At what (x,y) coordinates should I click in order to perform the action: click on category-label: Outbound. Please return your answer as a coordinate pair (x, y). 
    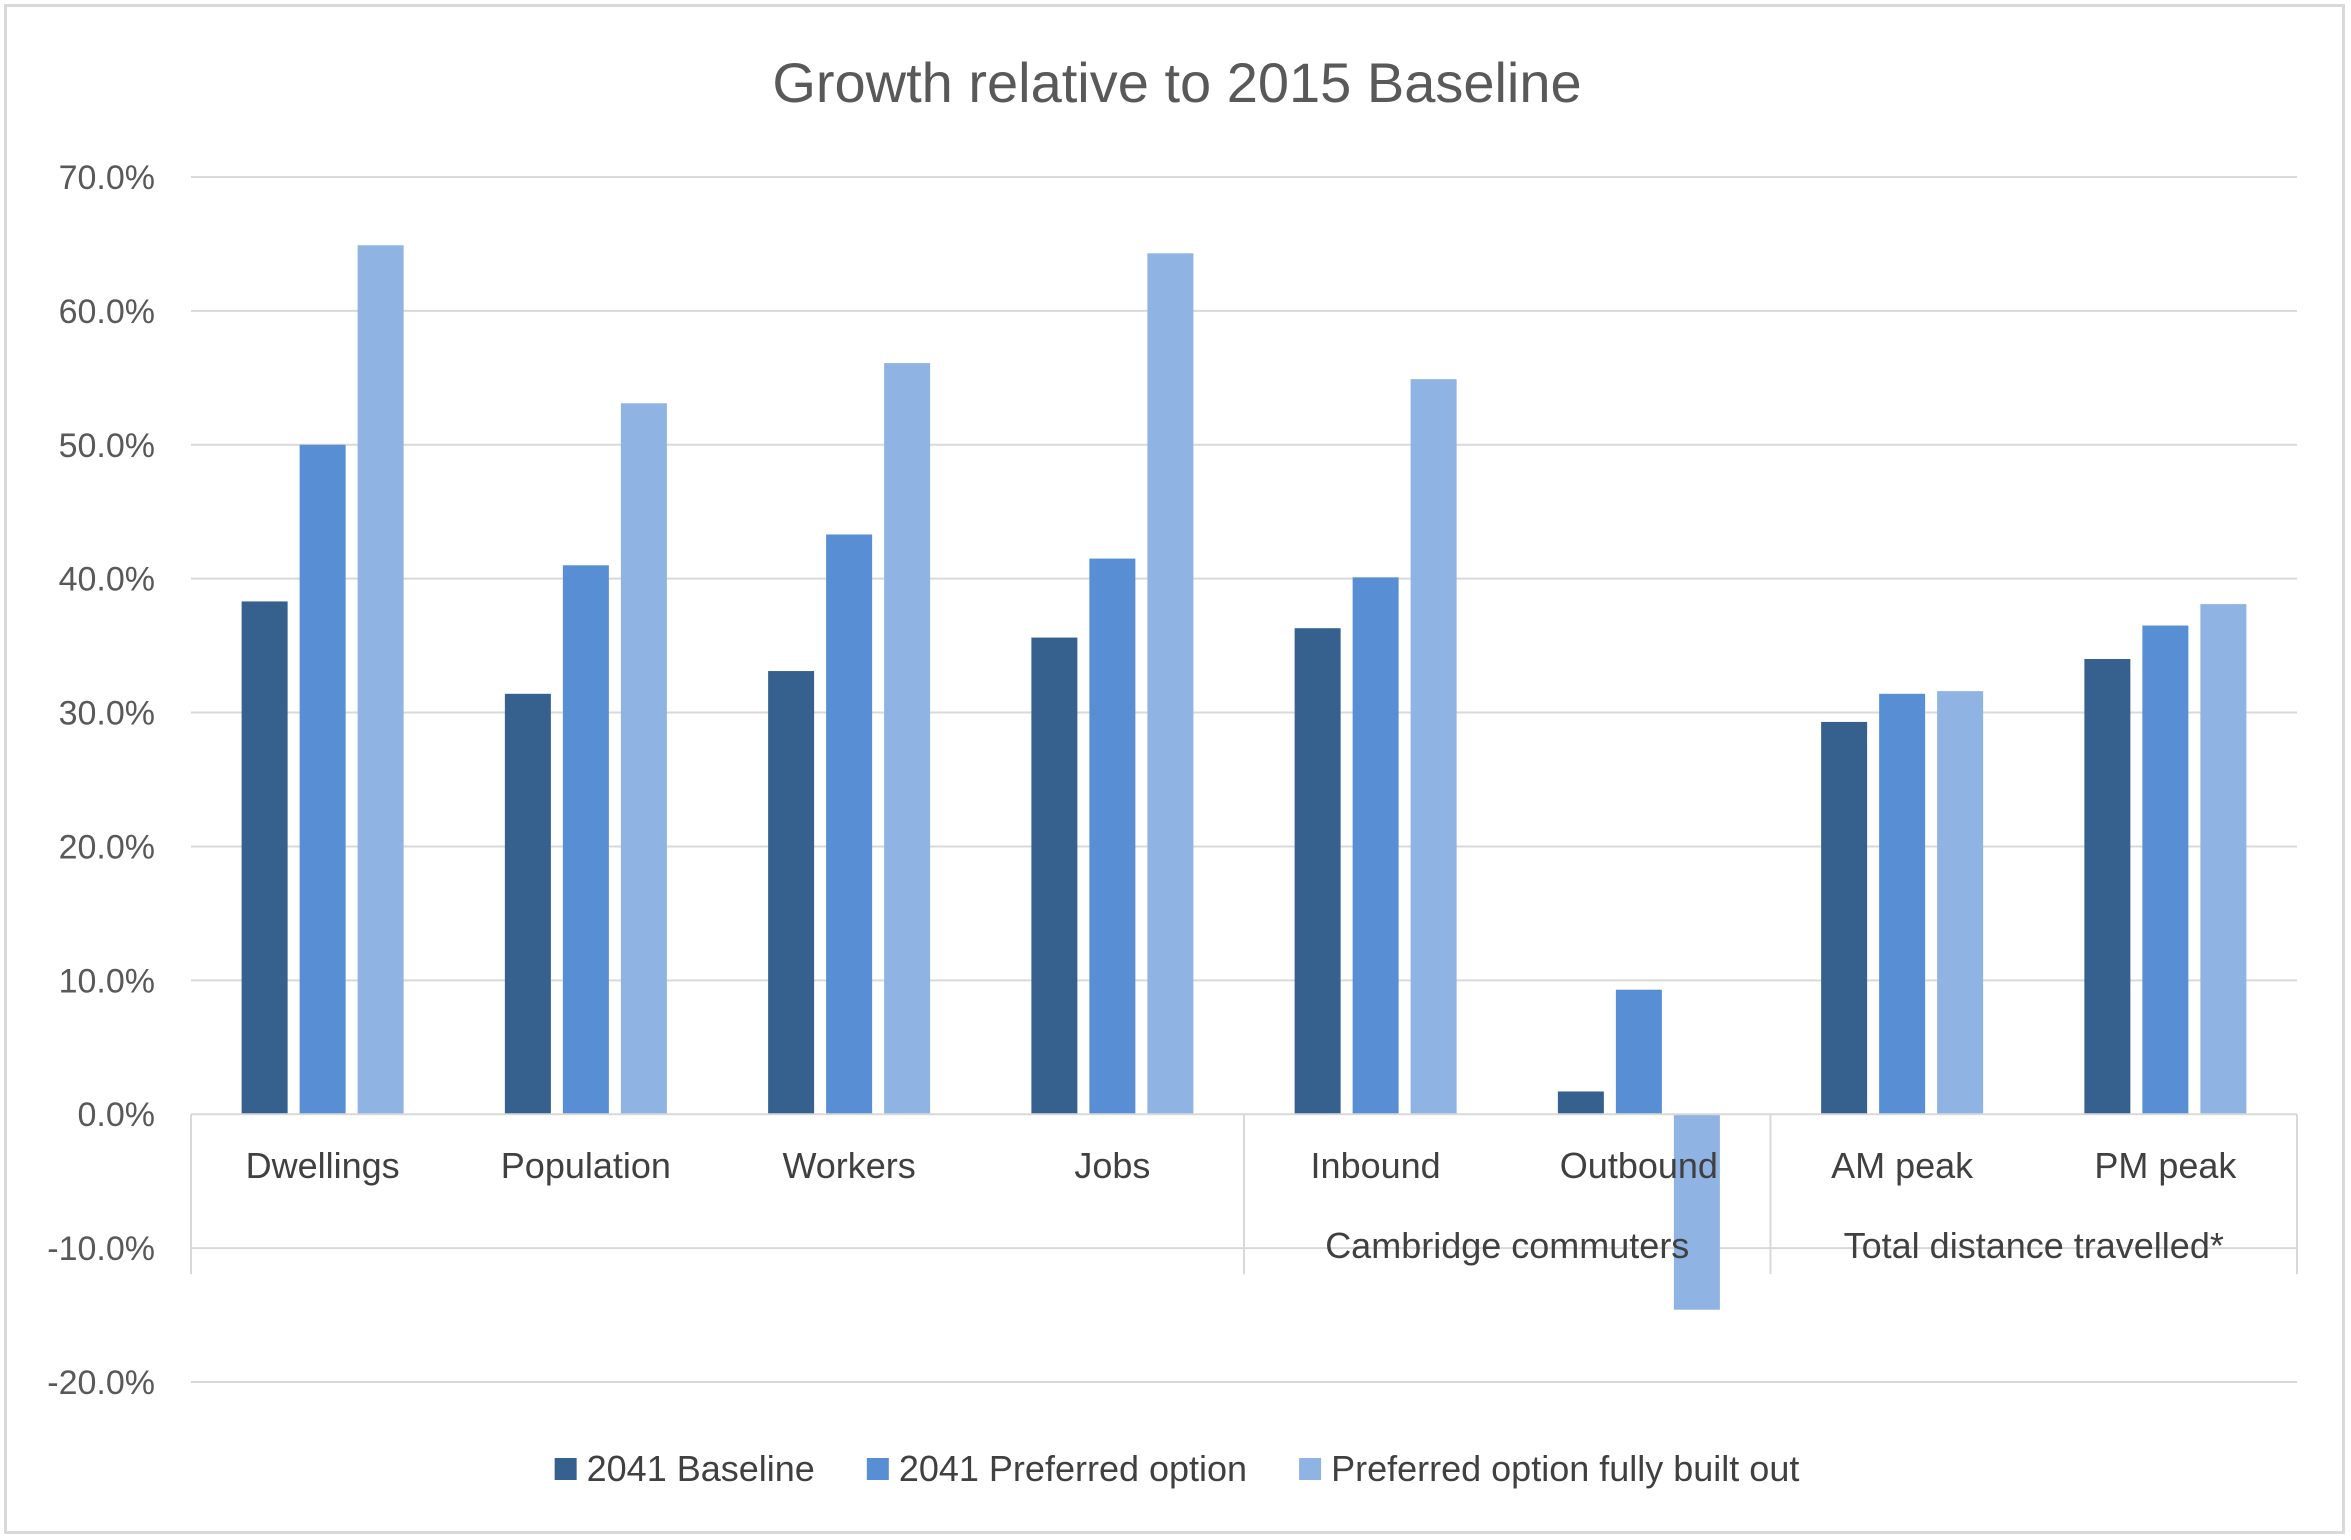
    Looking at the image, I should click on (1639, 1165).